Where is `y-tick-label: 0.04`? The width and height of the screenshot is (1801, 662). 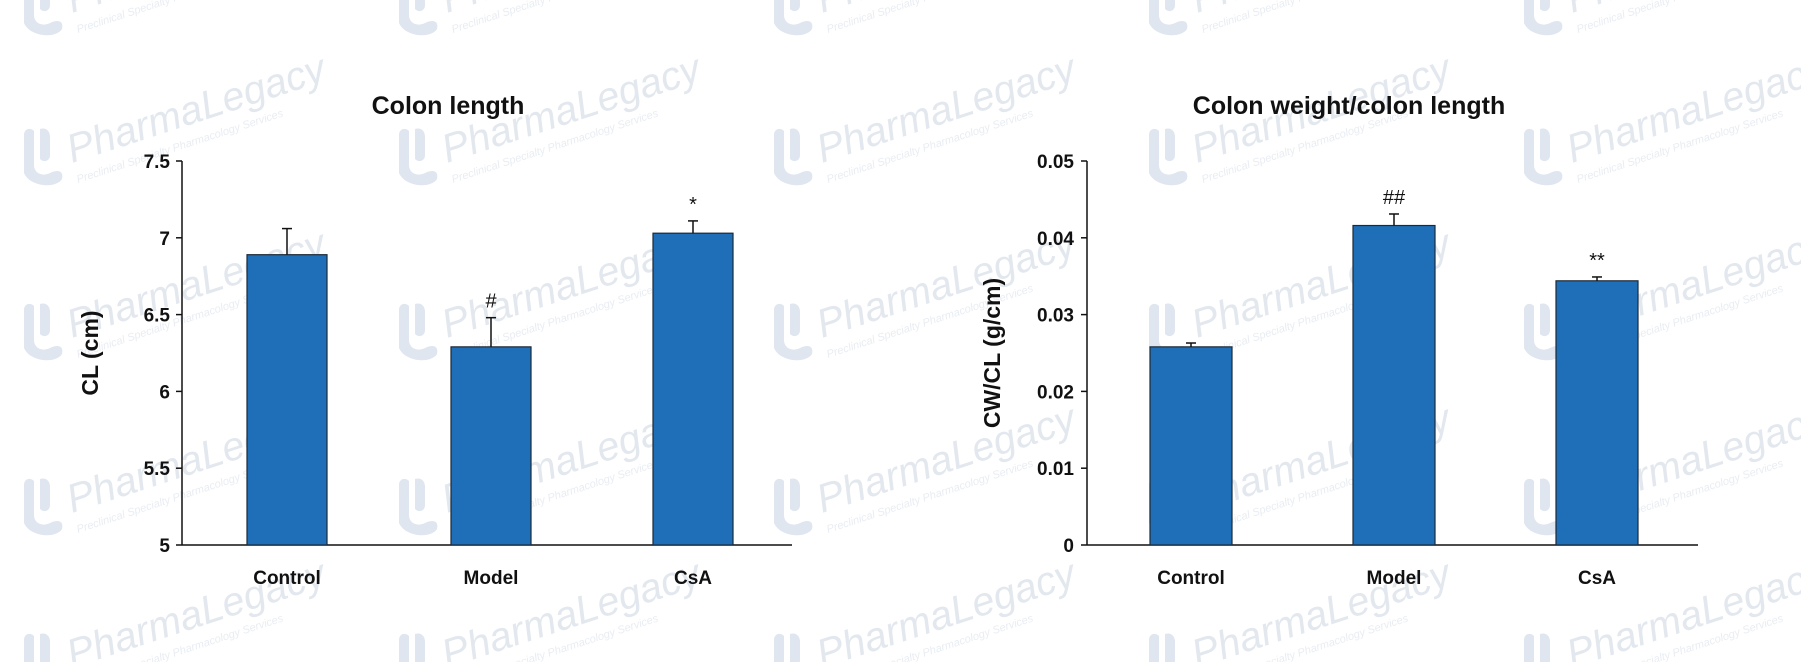
y-tick-label: 0.04 is located at coordinates (1055, 239).